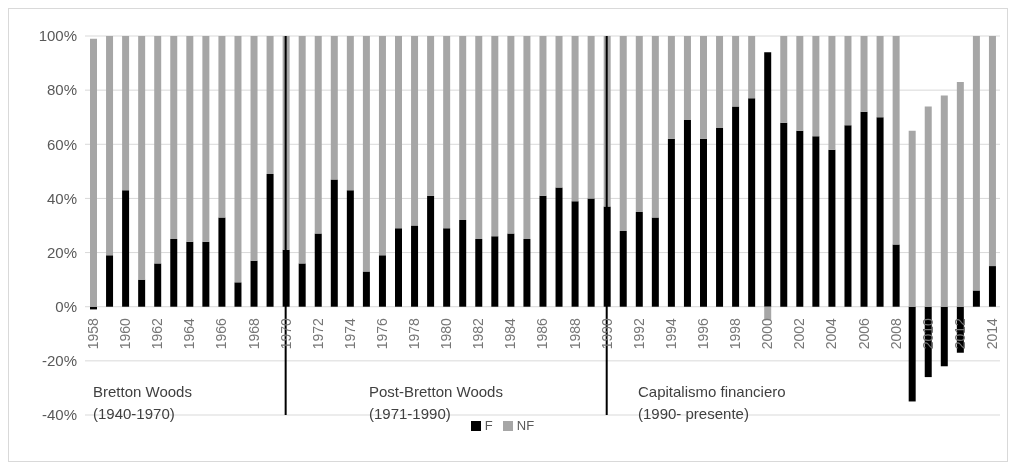 Image resolution: width=1012 pixels, height=470 pixels. What do you see at coordinates (57, 36) in the screenshot?
I see `y-tick-label: 100%` at bounding box center [57, 36].